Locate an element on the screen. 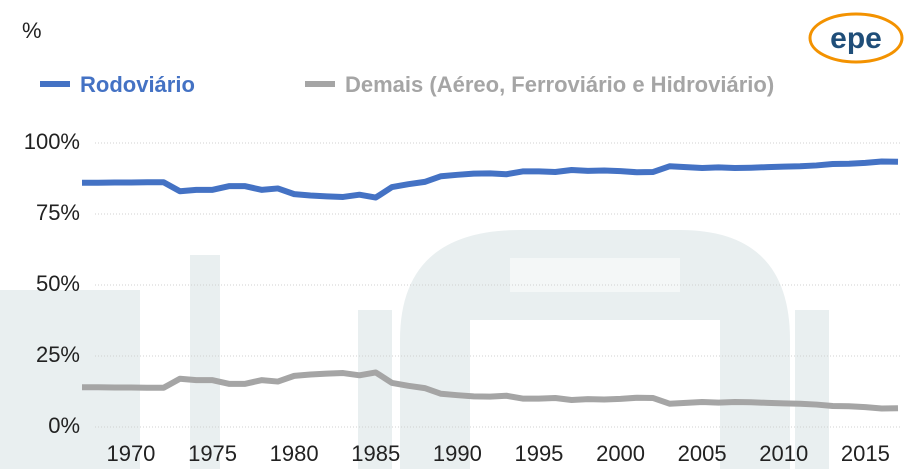 The image size is (911, 469). logo-ring is located at coordinates (856, 38).